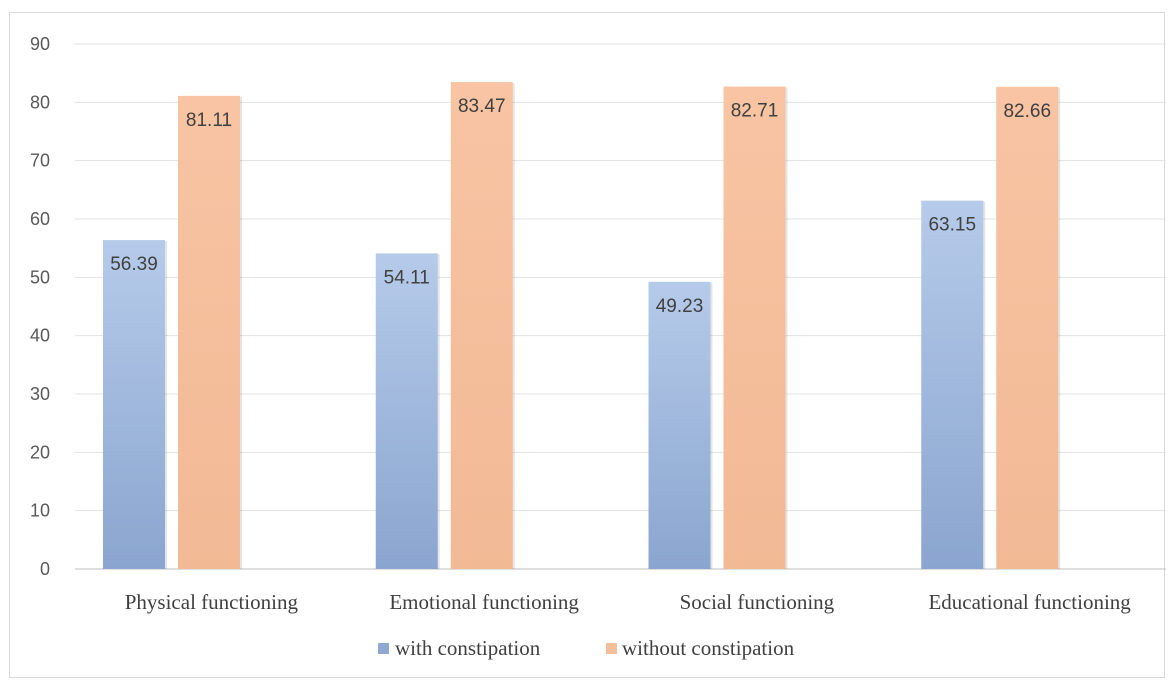 The height and width of the screenshot is (680, 1168). Describe the element at coordinates (482, 106) in the screenshot. I see `data-label: 83.47` at that location.